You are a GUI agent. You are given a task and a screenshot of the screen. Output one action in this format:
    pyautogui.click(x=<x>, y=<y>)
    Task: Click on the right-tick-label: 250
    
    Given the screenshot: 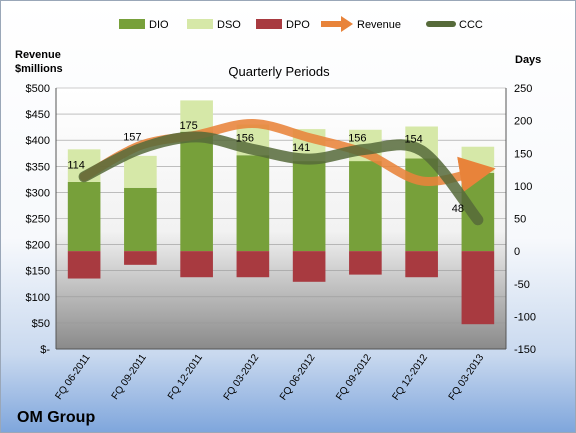 What is the action you would take?
    pyautogui.click(x=523, y=89)
    